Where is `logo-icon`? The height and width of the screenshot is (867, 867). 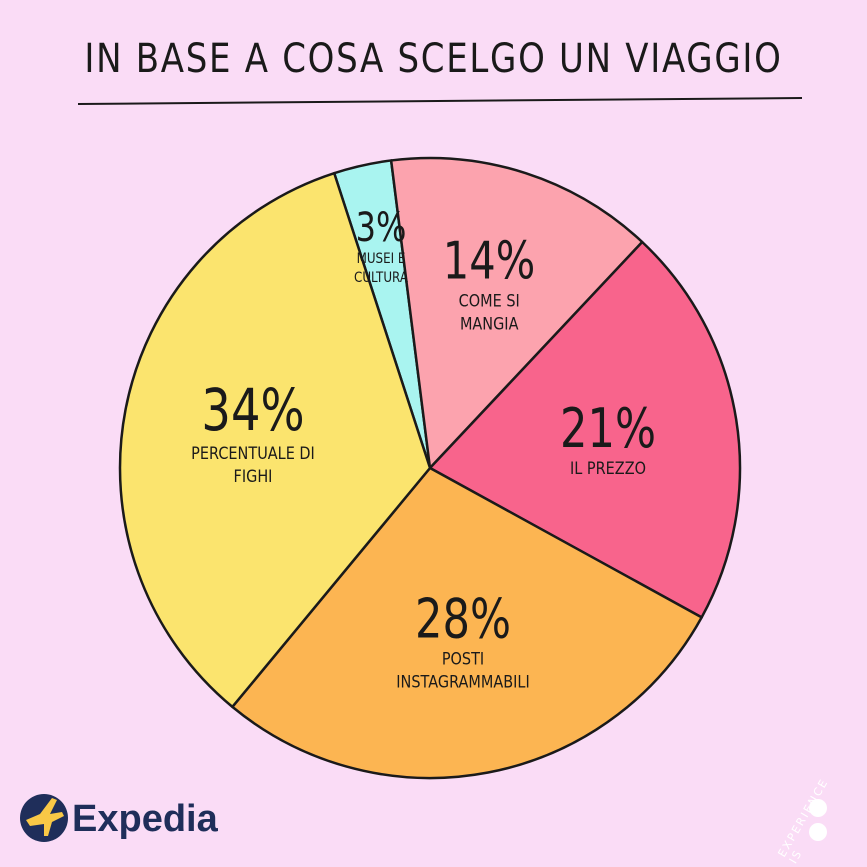
logo-icon is located at coordinates (423, 818).